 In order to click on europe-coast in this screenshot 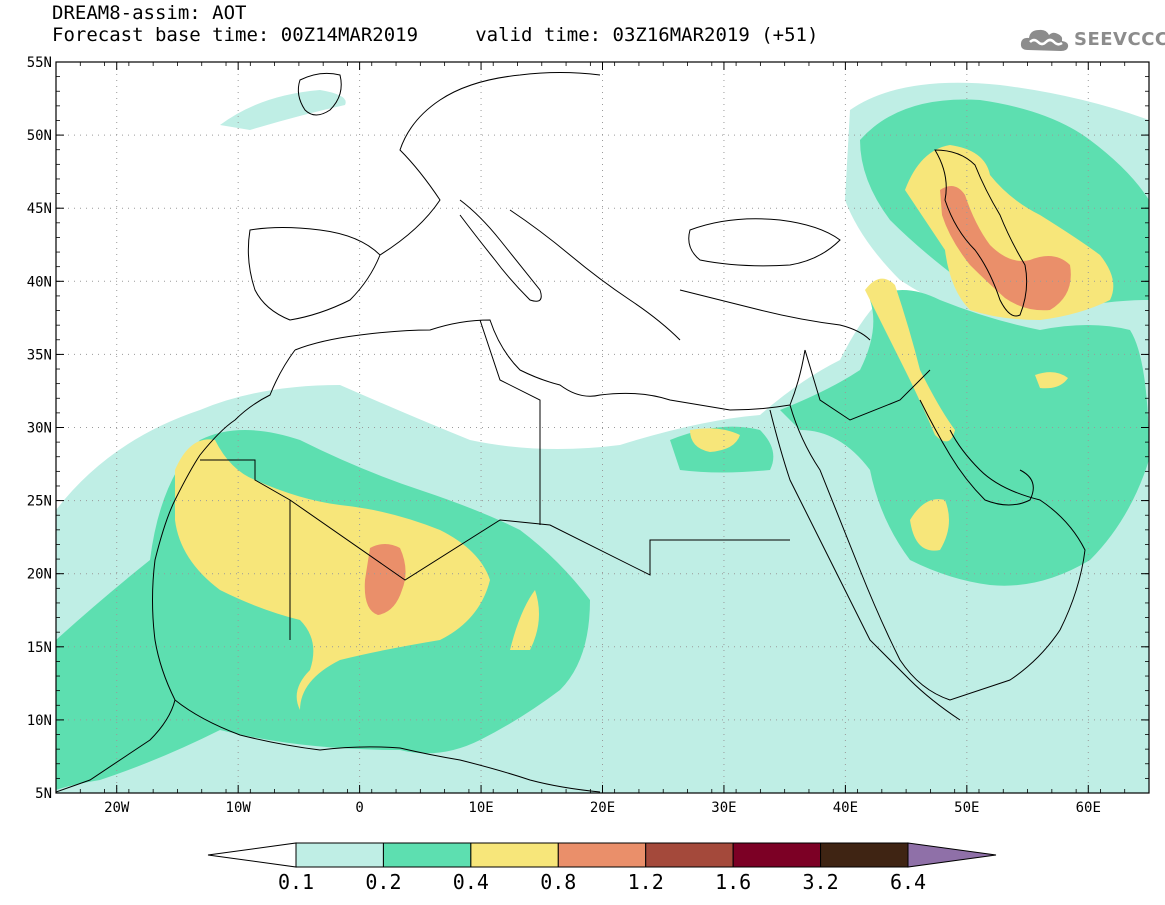, I will do `click(490, 164)`.